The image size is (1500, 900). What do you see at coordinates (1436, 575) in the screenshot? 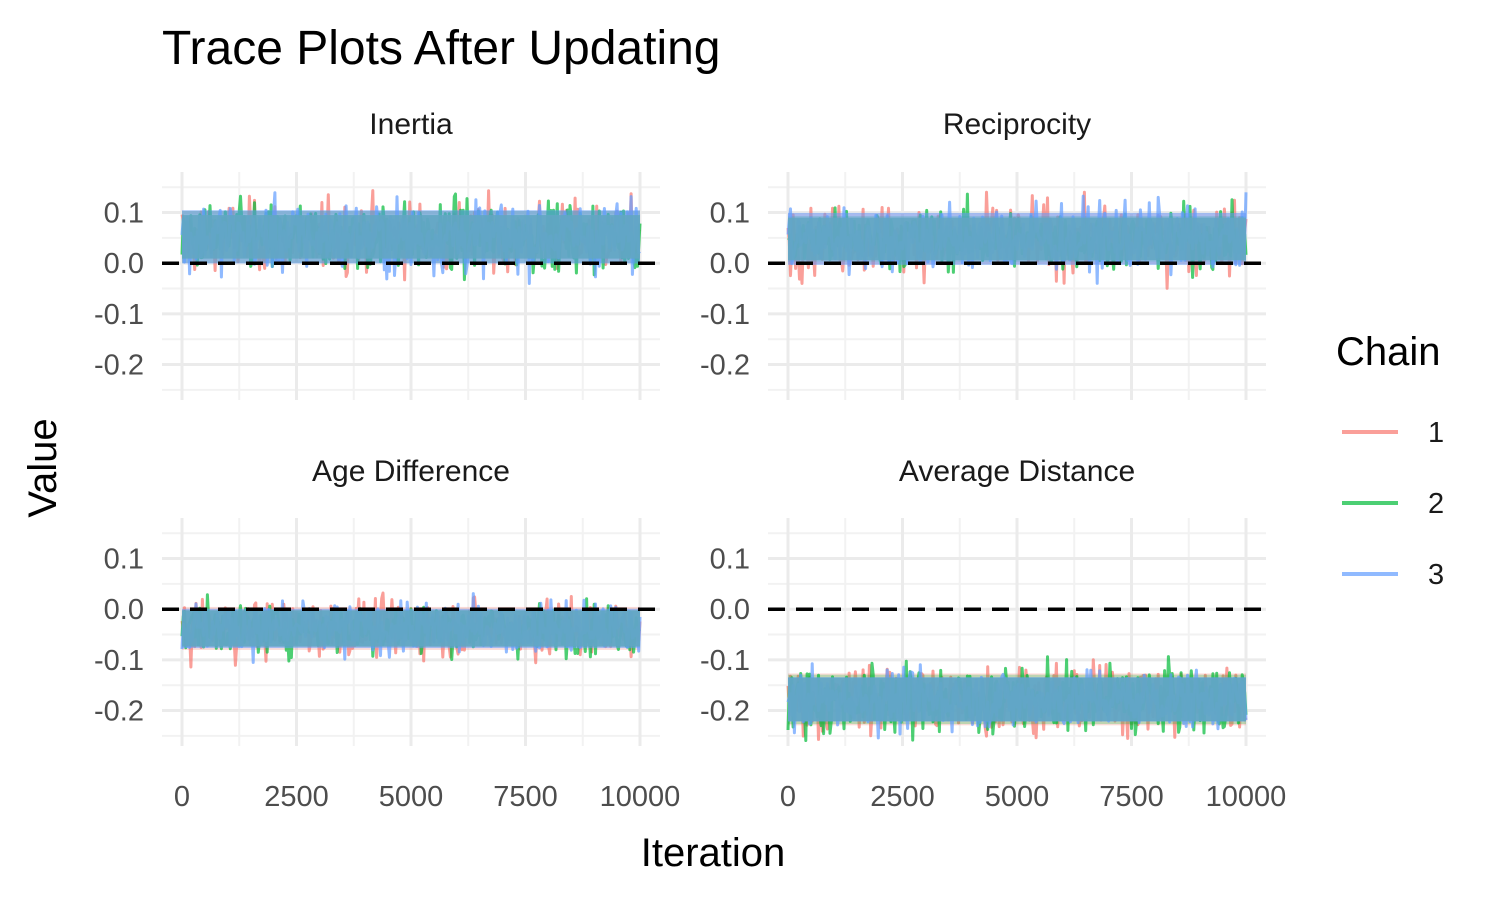
I see `legend-label-chain-3: 3` at bounding box center [1436, 575].